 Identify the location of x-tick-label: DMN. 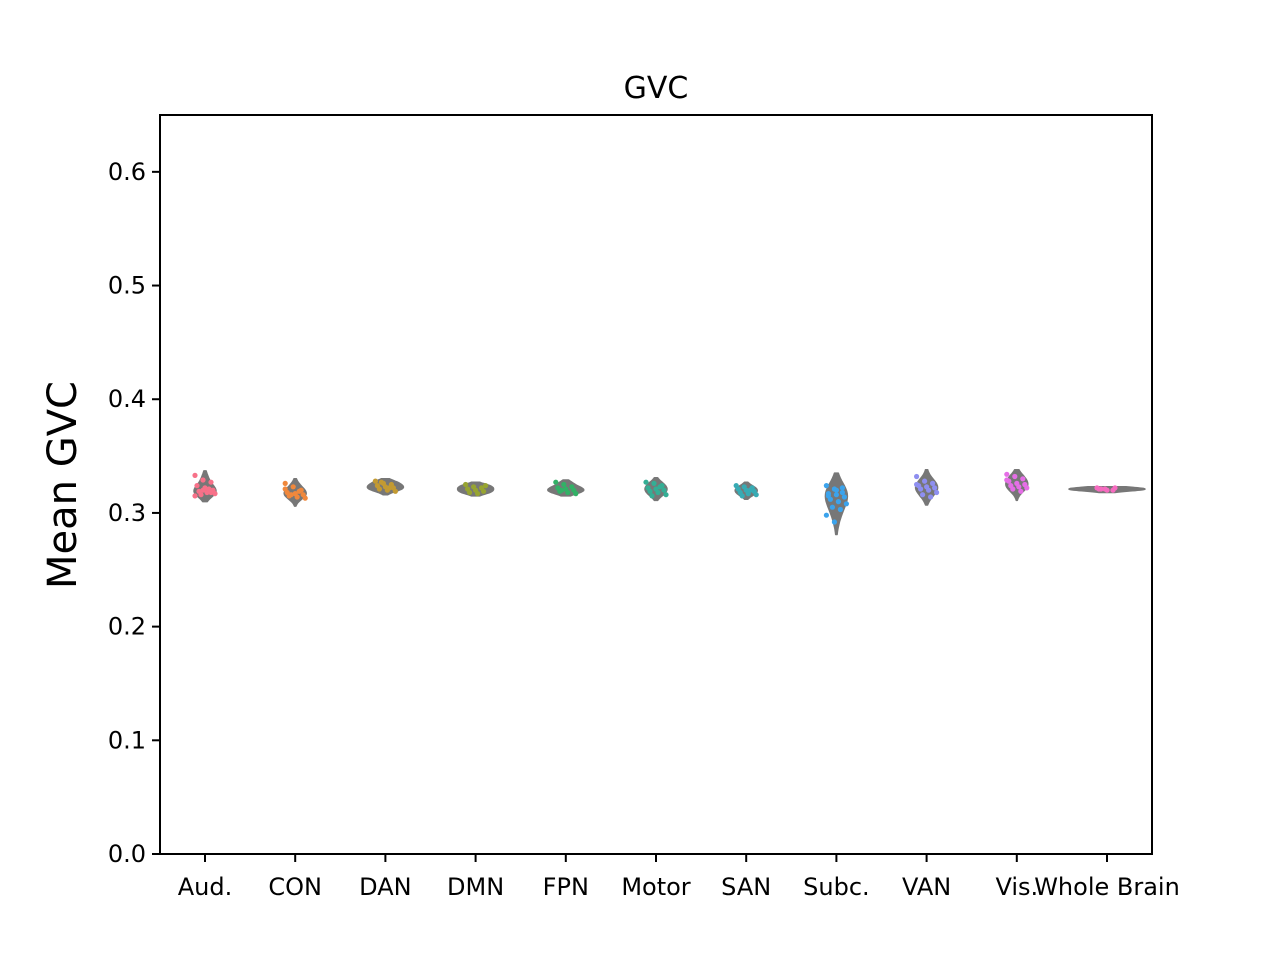
(475, 887).